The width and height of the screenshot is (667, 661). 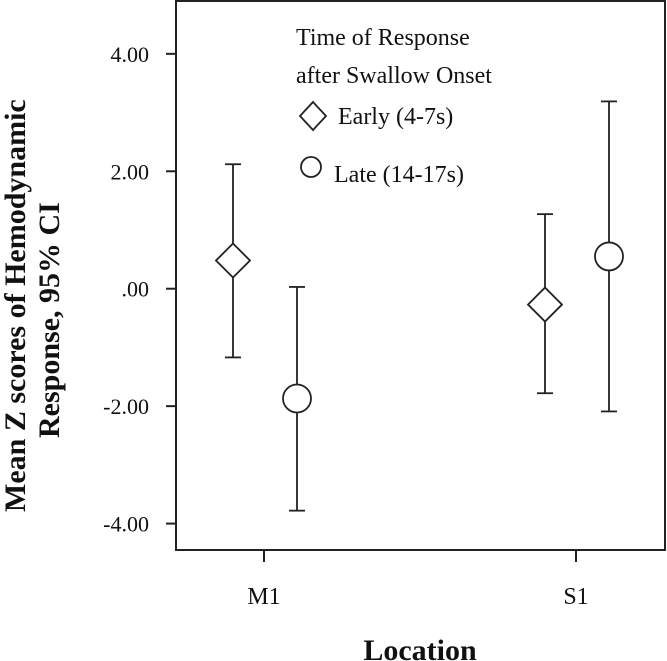 What do you see at coordinates (126, 406) in the screenshot?
I see `y-tick-label: -2.00` at bounding box center [126, 406].